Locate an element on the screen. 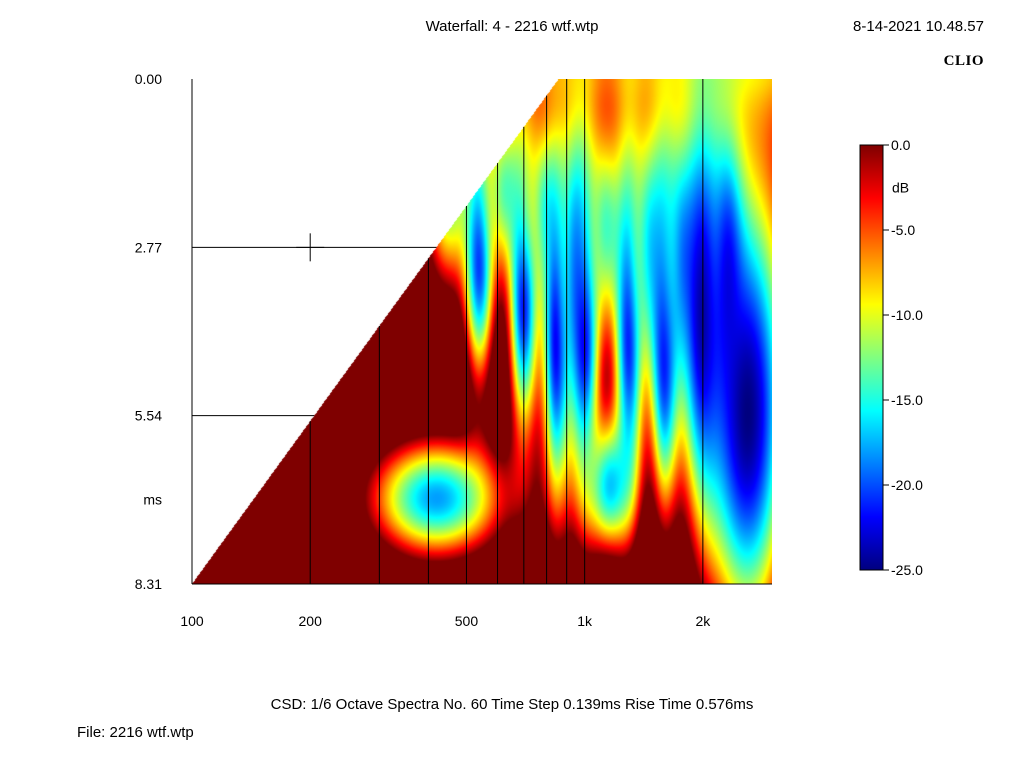 The width and height of the screenshot is (1024, 768). colorbar-tick-label: -5.0 is located at coordinates (903, 230).